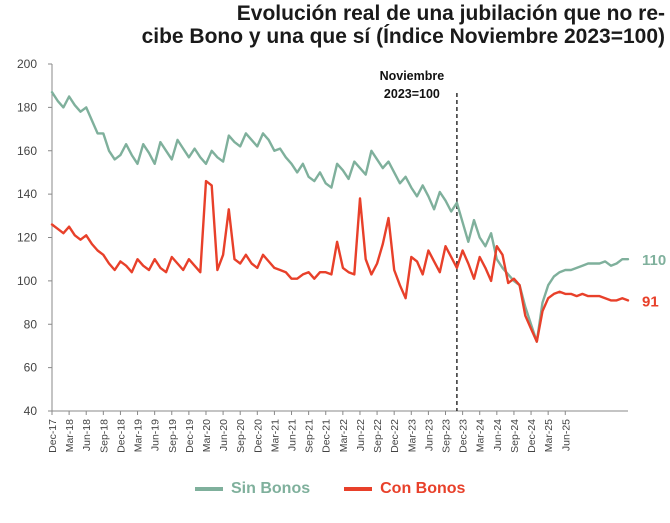  What do you see at coordinates (224, 435) in the screenshot?
I see `x-tick-label: Jun-20` at bounding box center [224, 435].